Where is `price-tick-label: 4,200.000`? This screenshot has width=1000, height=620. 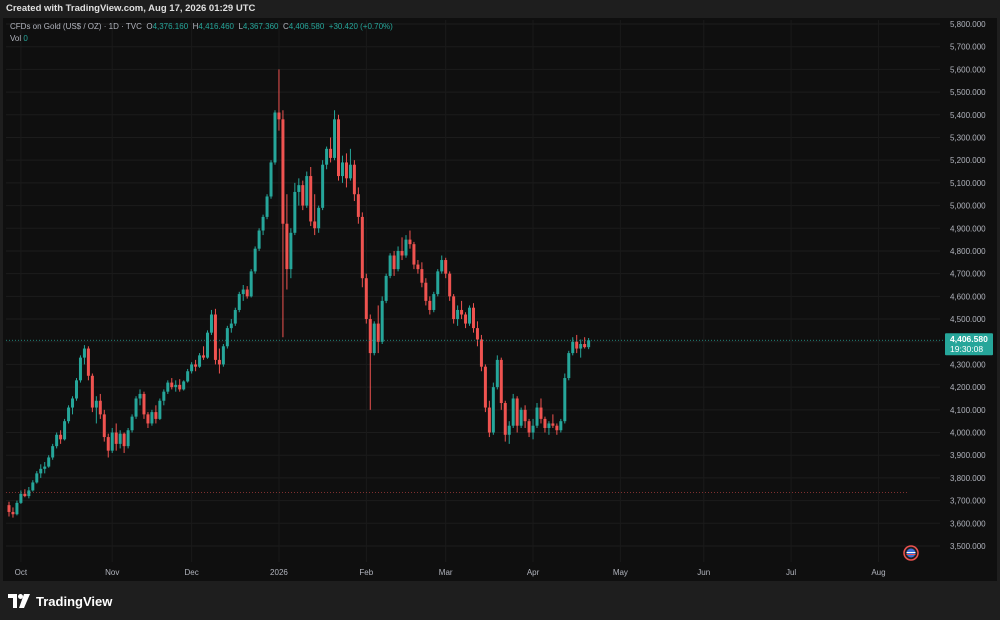 price-tick-label: 4,200.000 is located at coordinates (968, 387).